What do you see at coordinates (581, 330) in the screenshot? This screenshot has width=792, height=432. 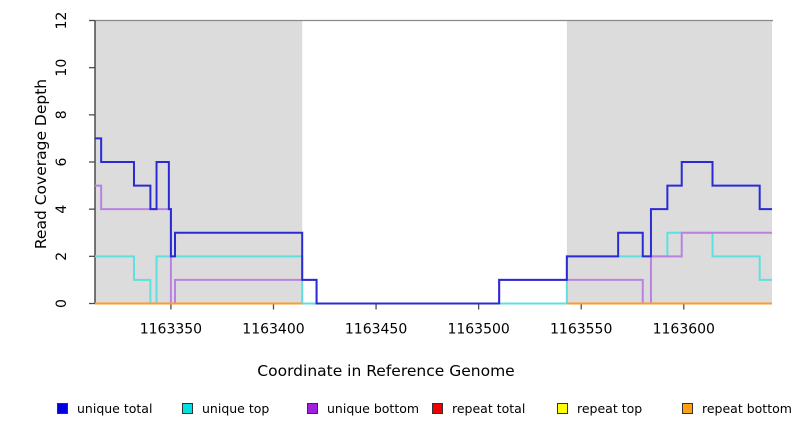 I see `x-axis-tick-label: 1163550` at bounding box center [581, 330].